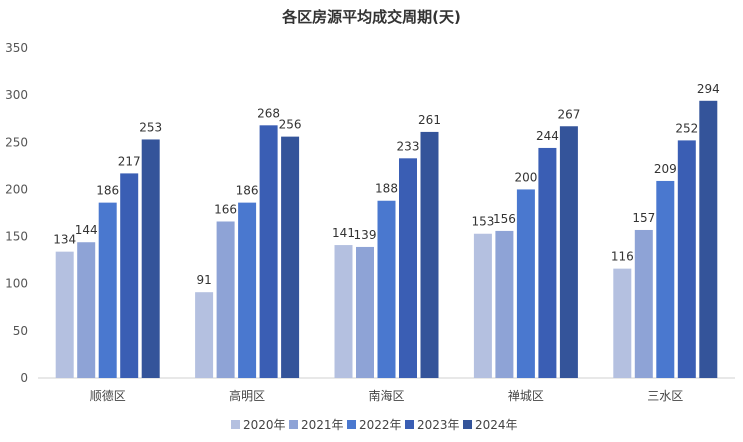  What do you see at coordinates (343, 233) in the screenshot?
I see `data-label: 141` at bounding box center [343, 233].